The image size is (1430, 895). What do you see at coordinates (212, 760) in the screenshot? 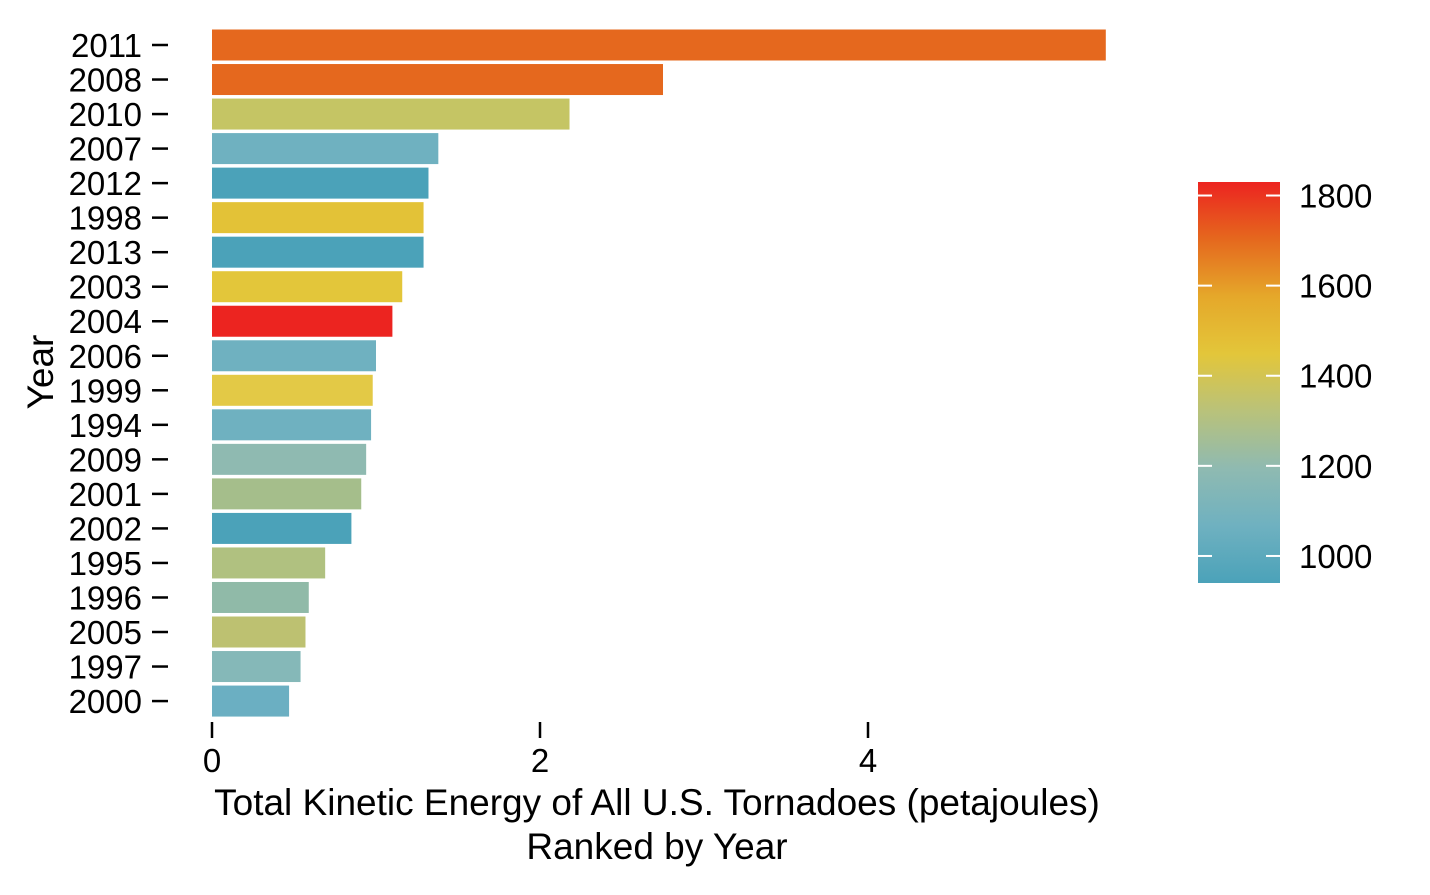
I see `x-tick-label: 0` at bounding box center [212, 760].